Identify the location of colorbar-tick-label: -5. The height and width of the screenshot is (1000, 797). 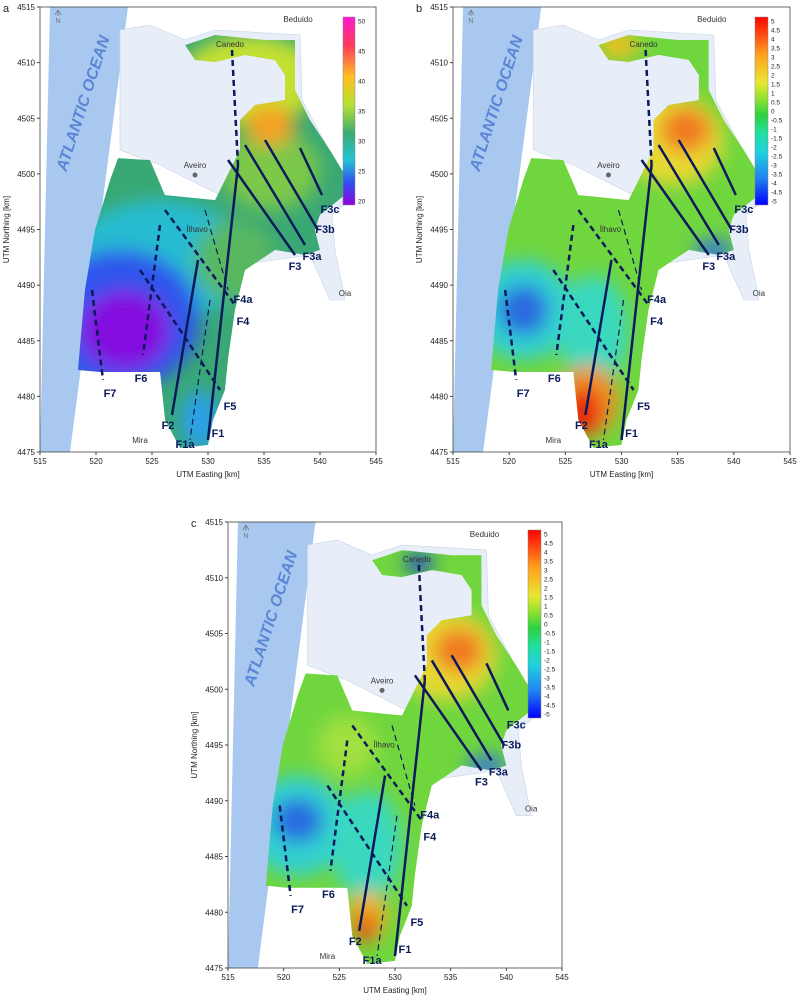
(547, 715).